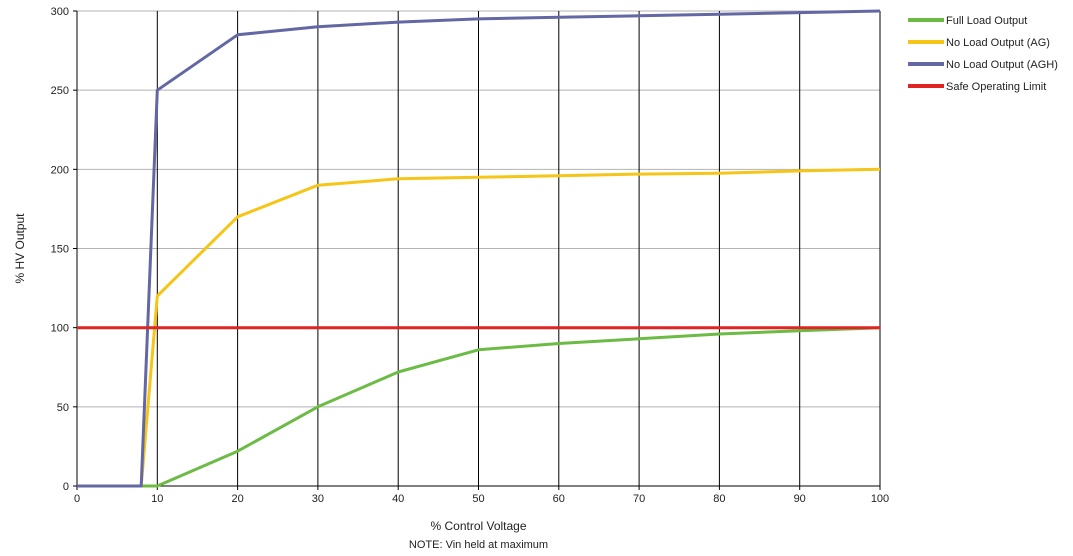 The image size is (1073, 556). What do you see at coordinates (639, 499) in the screenshot?
I see `x-tick-label: 70` at bounding box center [639, 499].